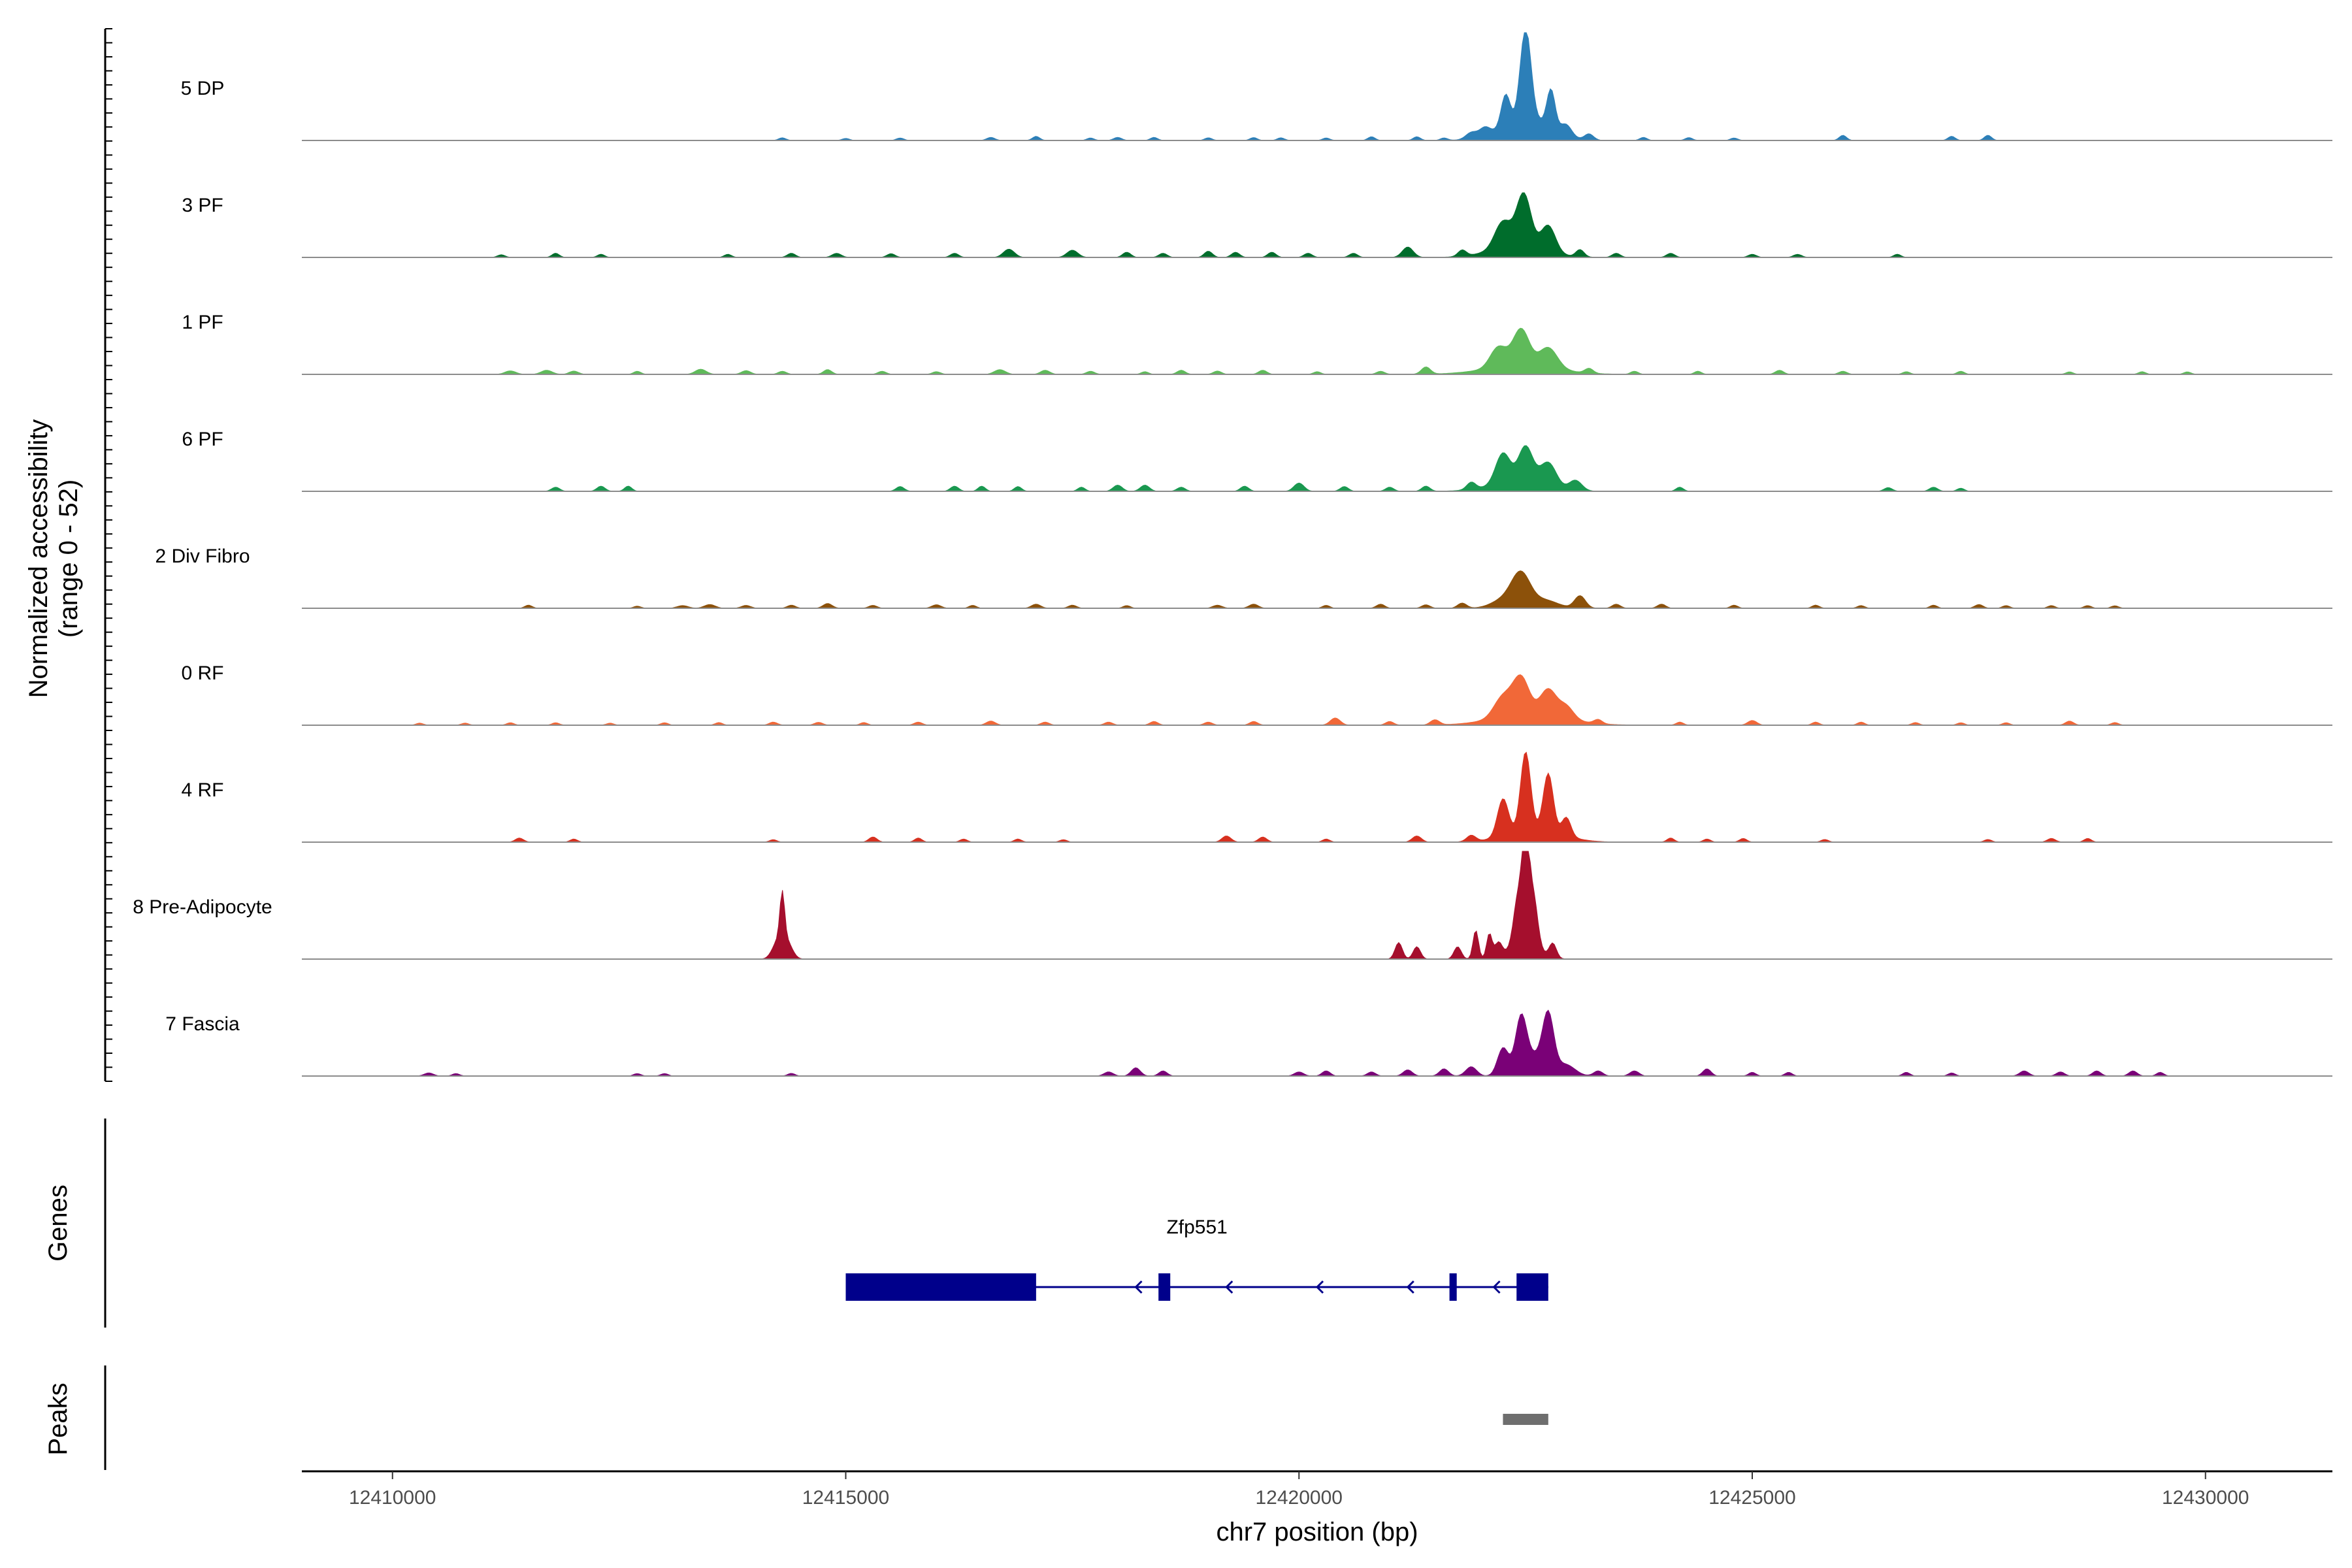  Describe the element at coordinates (68, 559) in the screenshot. I see `y-axis-title-line2: (range 0 - 52)` at that location.